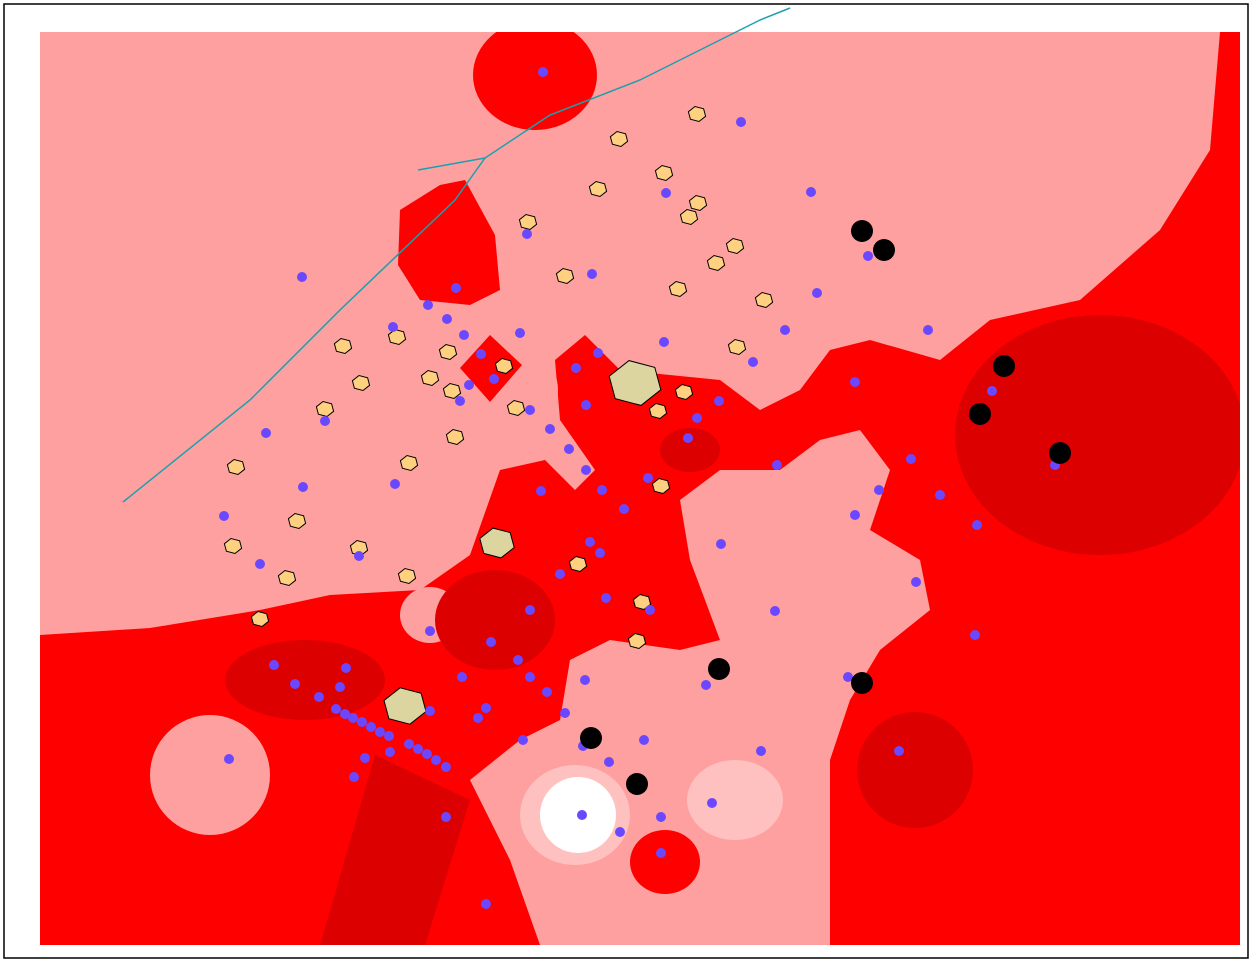  Describe the element at coordinates (540, 390) in the screenshot. I see `low-zone` at that location.